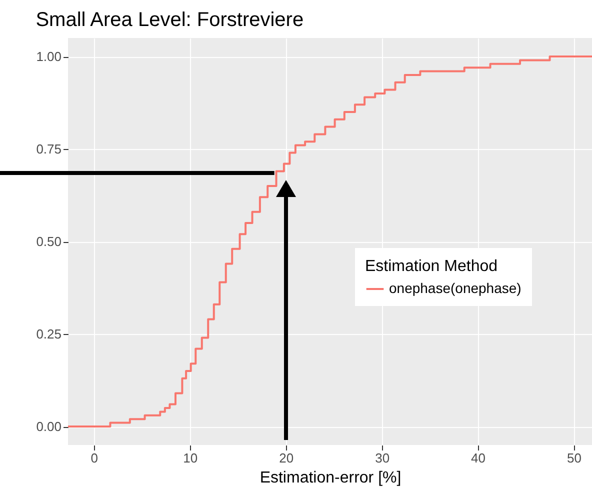  Describe the element at coordinates (574, 458) in the screenshot. I see `x-tick-label: 50` at that location.